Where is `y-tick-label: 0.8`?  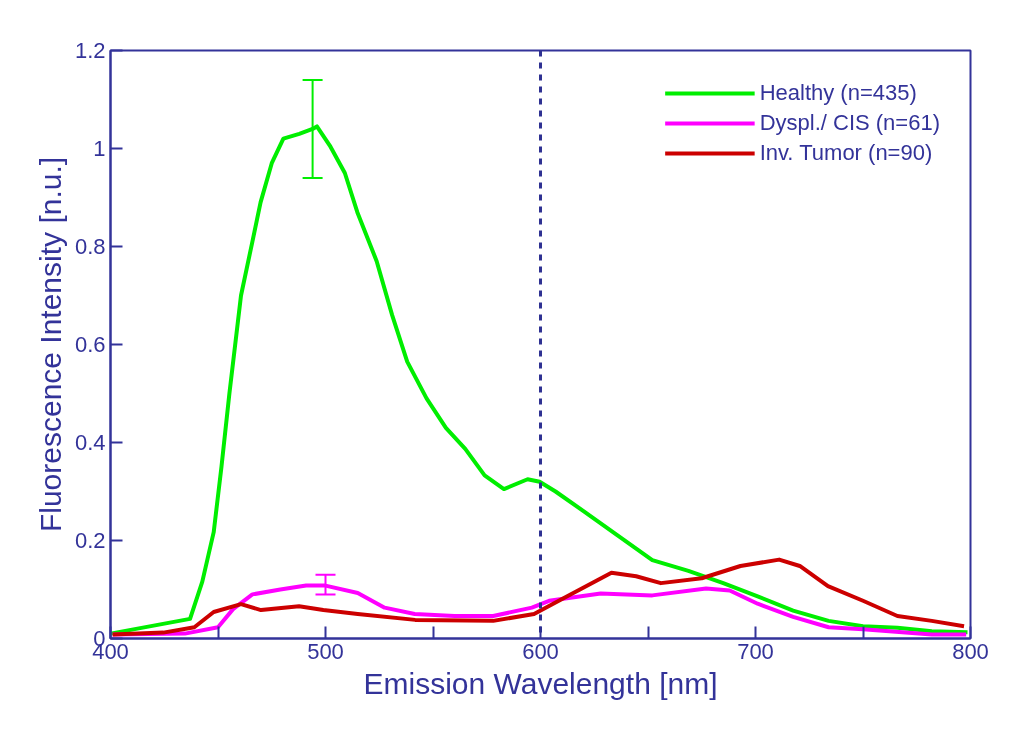 y-tick-label: 0.8 is located at coordinates (90, 246).